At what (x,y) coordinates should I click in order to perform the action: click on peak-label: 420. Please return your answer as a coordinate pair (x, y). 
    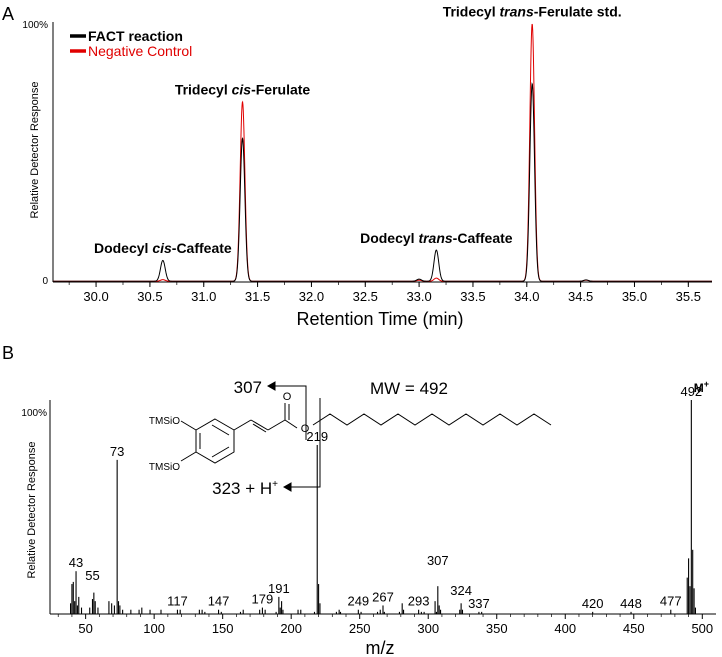
    Looking at the image, I should click on (593, 603).